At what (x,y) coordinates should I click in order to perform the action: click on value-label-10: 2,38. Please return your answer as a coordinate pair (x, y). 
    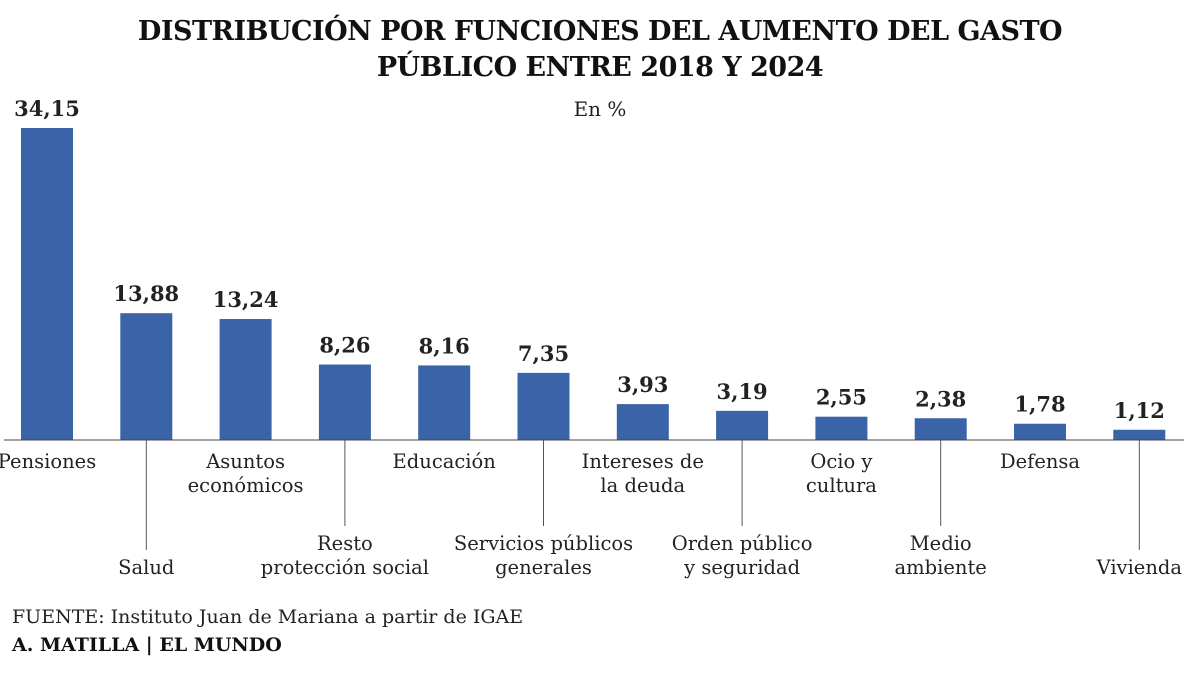
    Looking at the image, I should click on (940, 398).